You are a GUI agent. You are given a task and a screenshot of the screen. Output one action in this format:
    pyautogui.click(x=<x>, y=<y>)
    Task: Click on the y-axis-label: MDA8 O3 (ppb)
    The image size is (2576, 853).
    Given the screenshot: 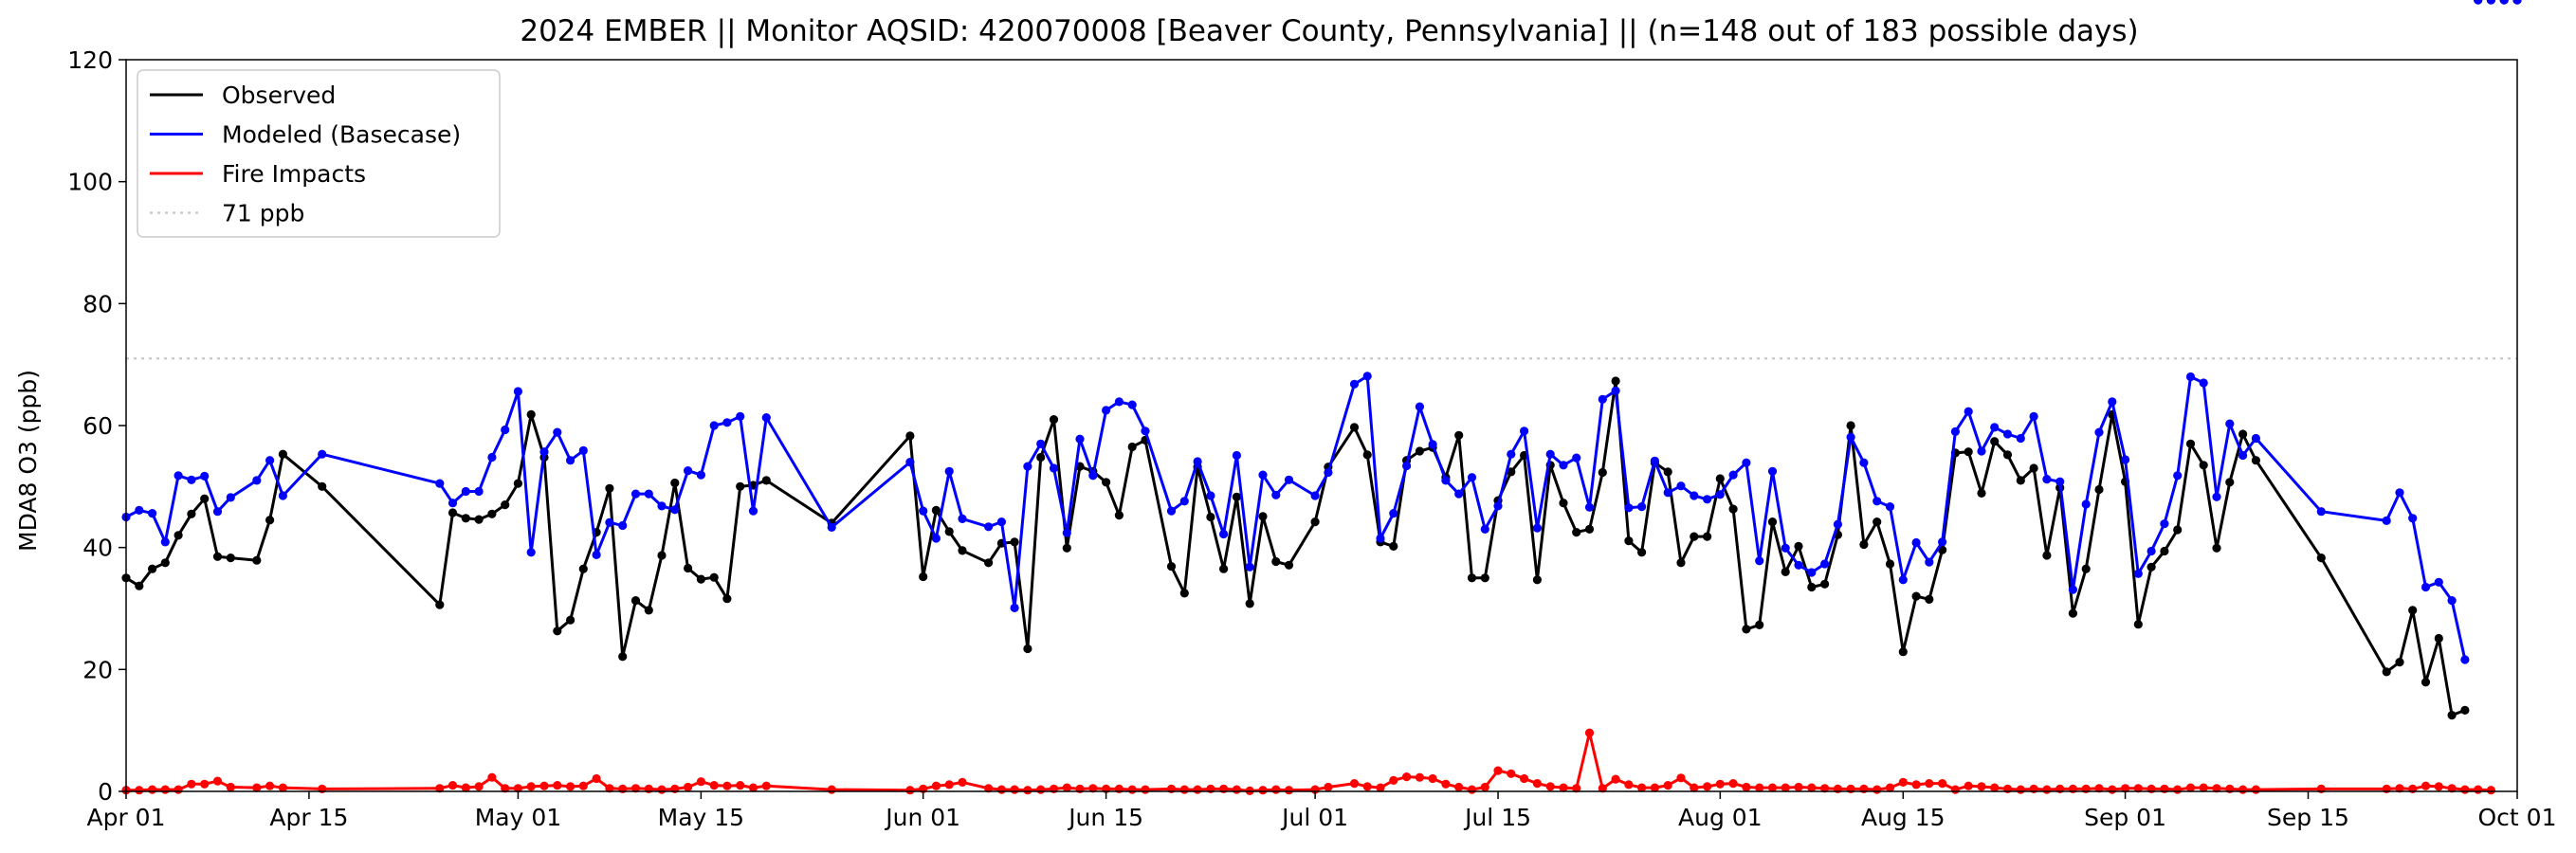 What is the action you would take?
    pyautogui.click(x=28, y=461)
    